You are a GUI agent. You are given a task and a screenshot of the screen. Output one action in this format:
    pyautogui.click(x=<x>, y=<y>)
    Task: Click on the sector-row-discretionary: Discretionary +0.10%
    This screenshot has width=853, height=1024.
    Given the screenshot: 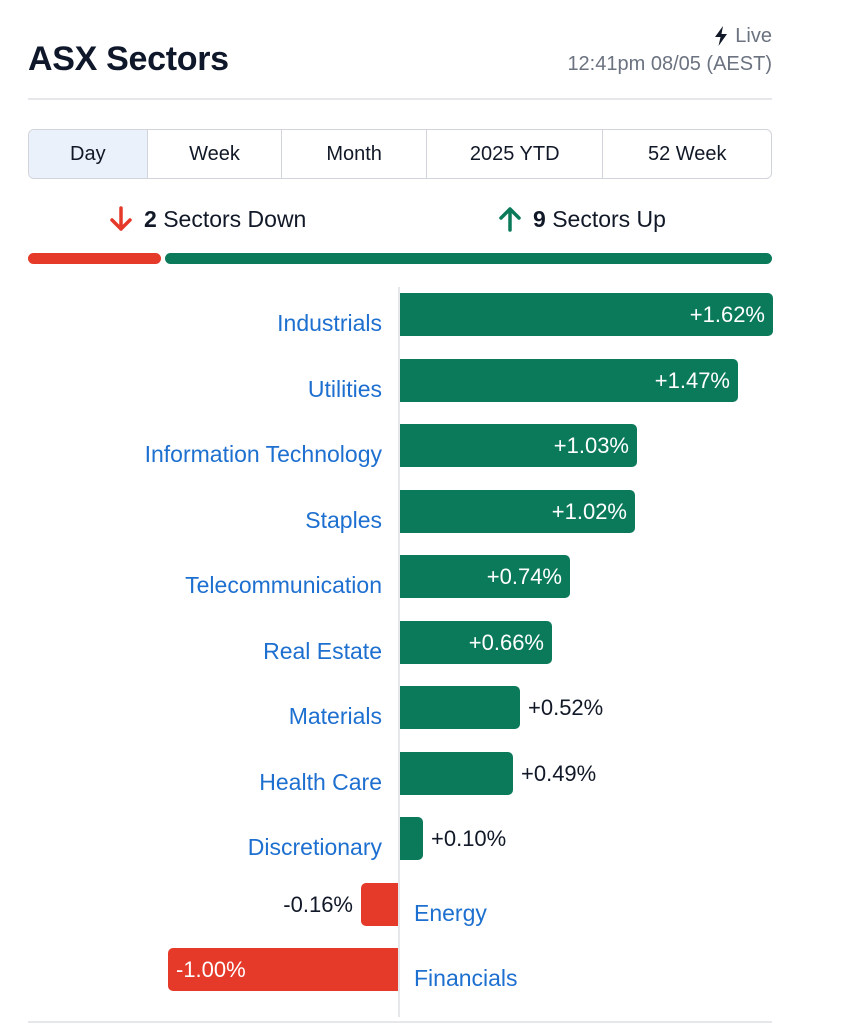 What is the action you would take?
    pyautogui.click(x=426, y=839)
    